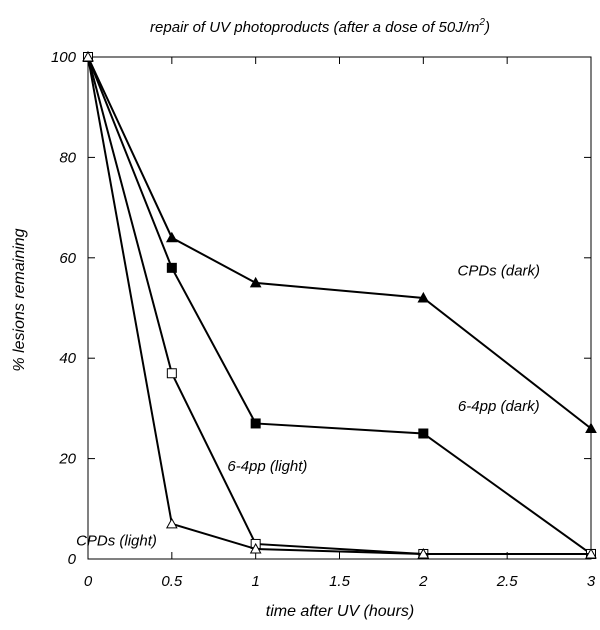 This screenshot has width=600, height=630. What do you see at coordinates (67, 459) in the screenshot?
I see `y-tick-label: 20` at bounding box center [67, 459].